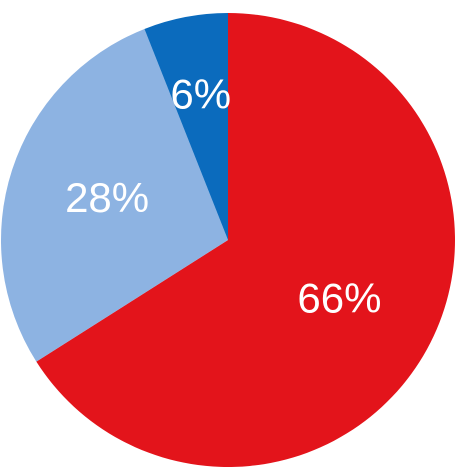 The width and height of the screenshot is (455, 470). Describe the element at coordinates (186, 126) in the screenshot. I see `pie-slice` at that location.